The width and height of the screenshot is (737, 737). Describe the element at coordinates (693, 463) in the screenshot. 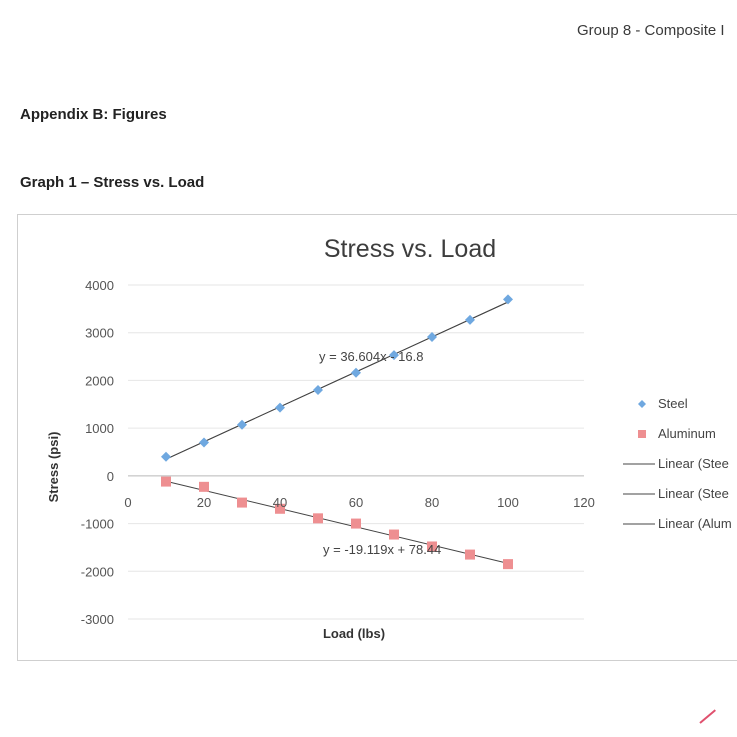

I see `legend-label-trendline-1: Linear (Stee` at that location.